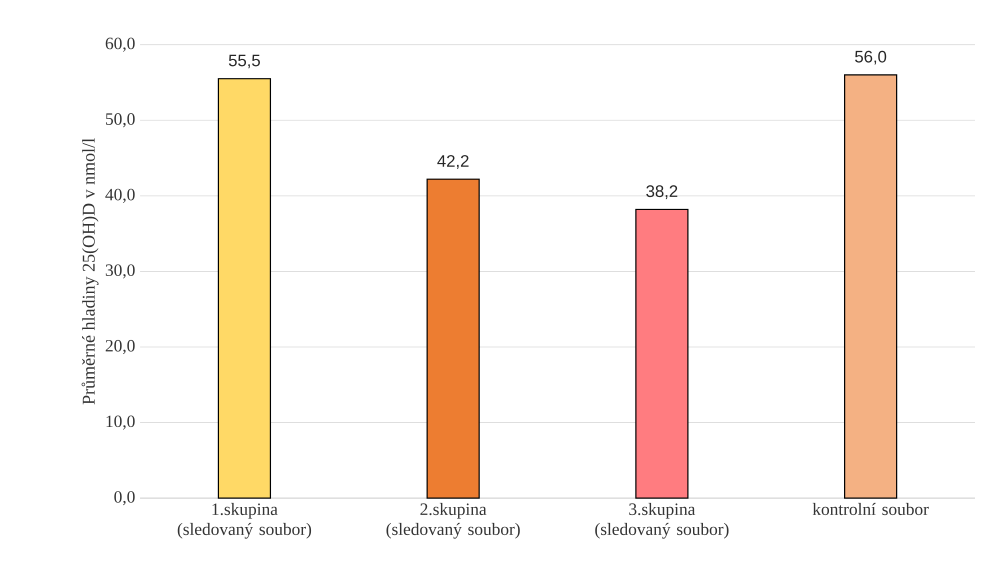 The height and width of the screenshot is (582, 987). I want to click on data-label: 38,2, so click(662, 192).